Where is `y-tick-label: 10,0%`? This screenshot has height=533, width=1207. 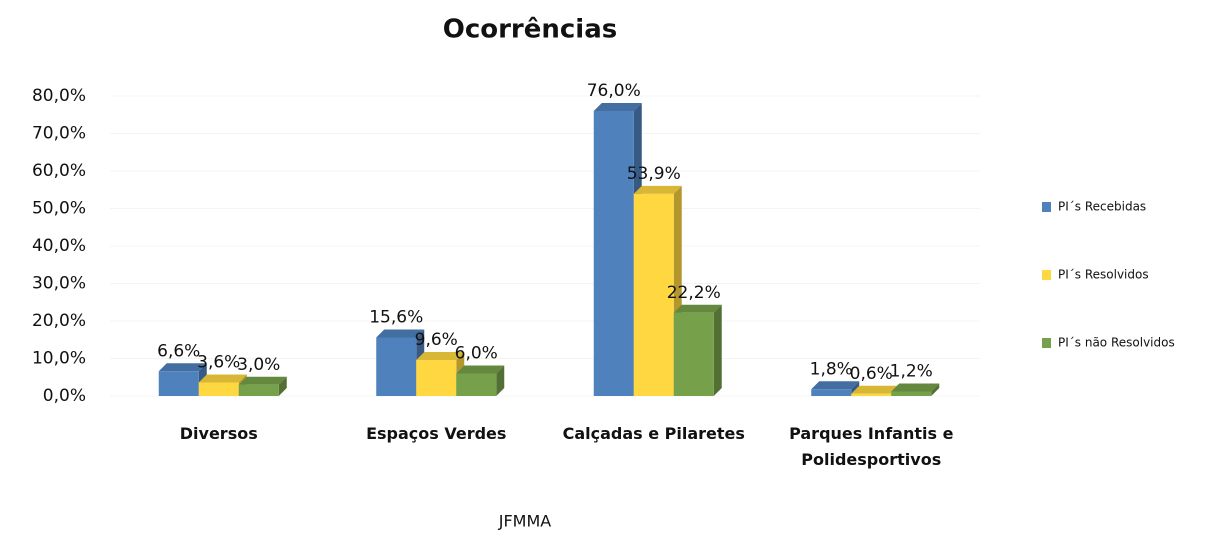 y-tick-label: 10,0% is located at coordinates (59, 359).